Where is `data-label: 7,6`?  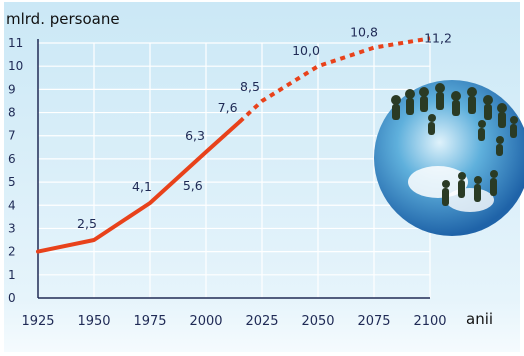 data-label: 7,6 is located at coordinates (228, 107).